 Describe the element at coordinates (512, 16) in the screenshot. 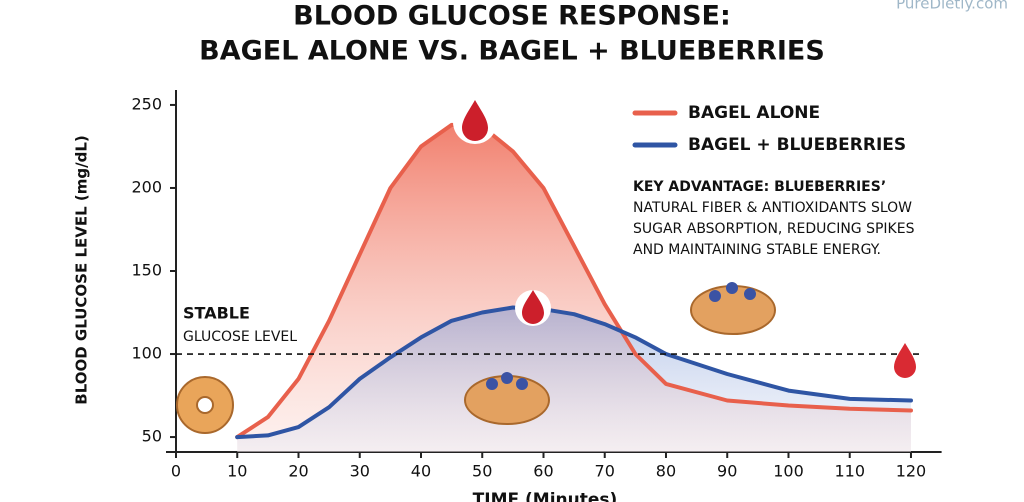

I see `chart-title: BLOOD GLUCOSE RESPONSE:` at that location.